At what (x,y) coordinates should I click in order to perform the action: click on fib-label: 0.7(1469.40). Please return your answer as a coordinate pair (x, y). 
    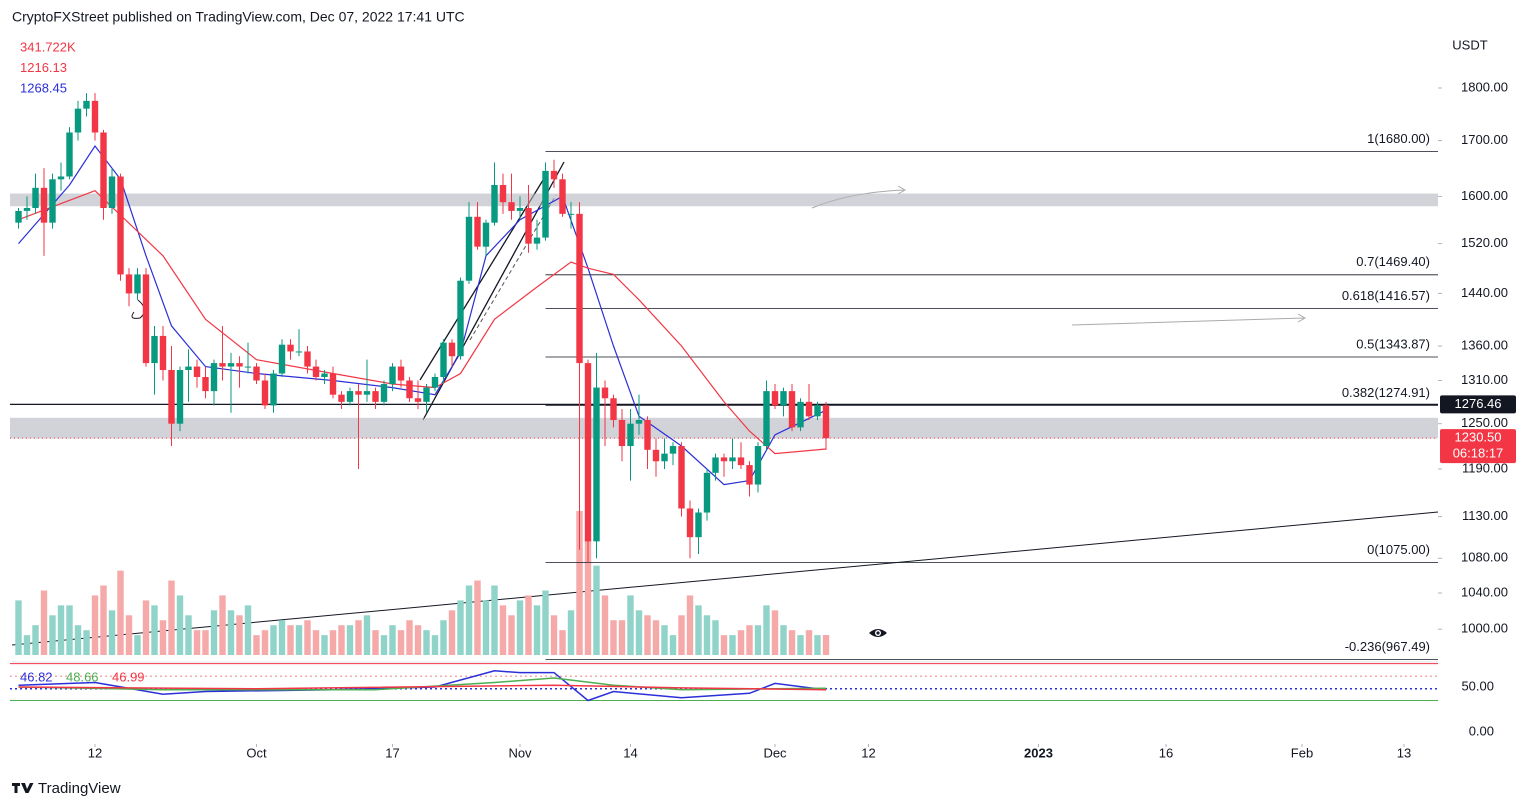
    Looking at the image, I should click on (1393, 261).